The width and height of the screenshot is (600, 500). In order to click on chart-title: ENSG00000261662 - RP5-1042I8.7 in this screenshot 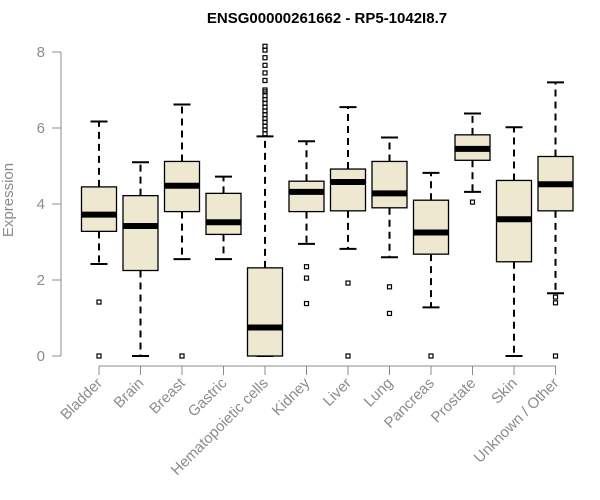, I will do `click(327, 18)`.